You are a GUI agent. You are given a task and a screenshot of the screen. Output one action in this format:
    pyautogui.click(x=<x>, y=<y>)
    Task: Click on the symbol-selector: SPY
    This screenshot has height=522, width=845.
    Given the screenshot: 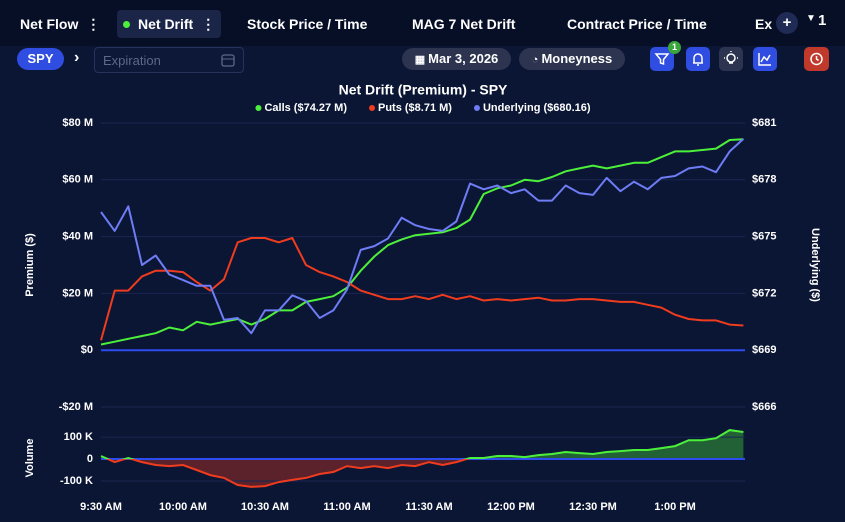 What is the action you would take?
    pyautogui.click(x=40, y=59)
    